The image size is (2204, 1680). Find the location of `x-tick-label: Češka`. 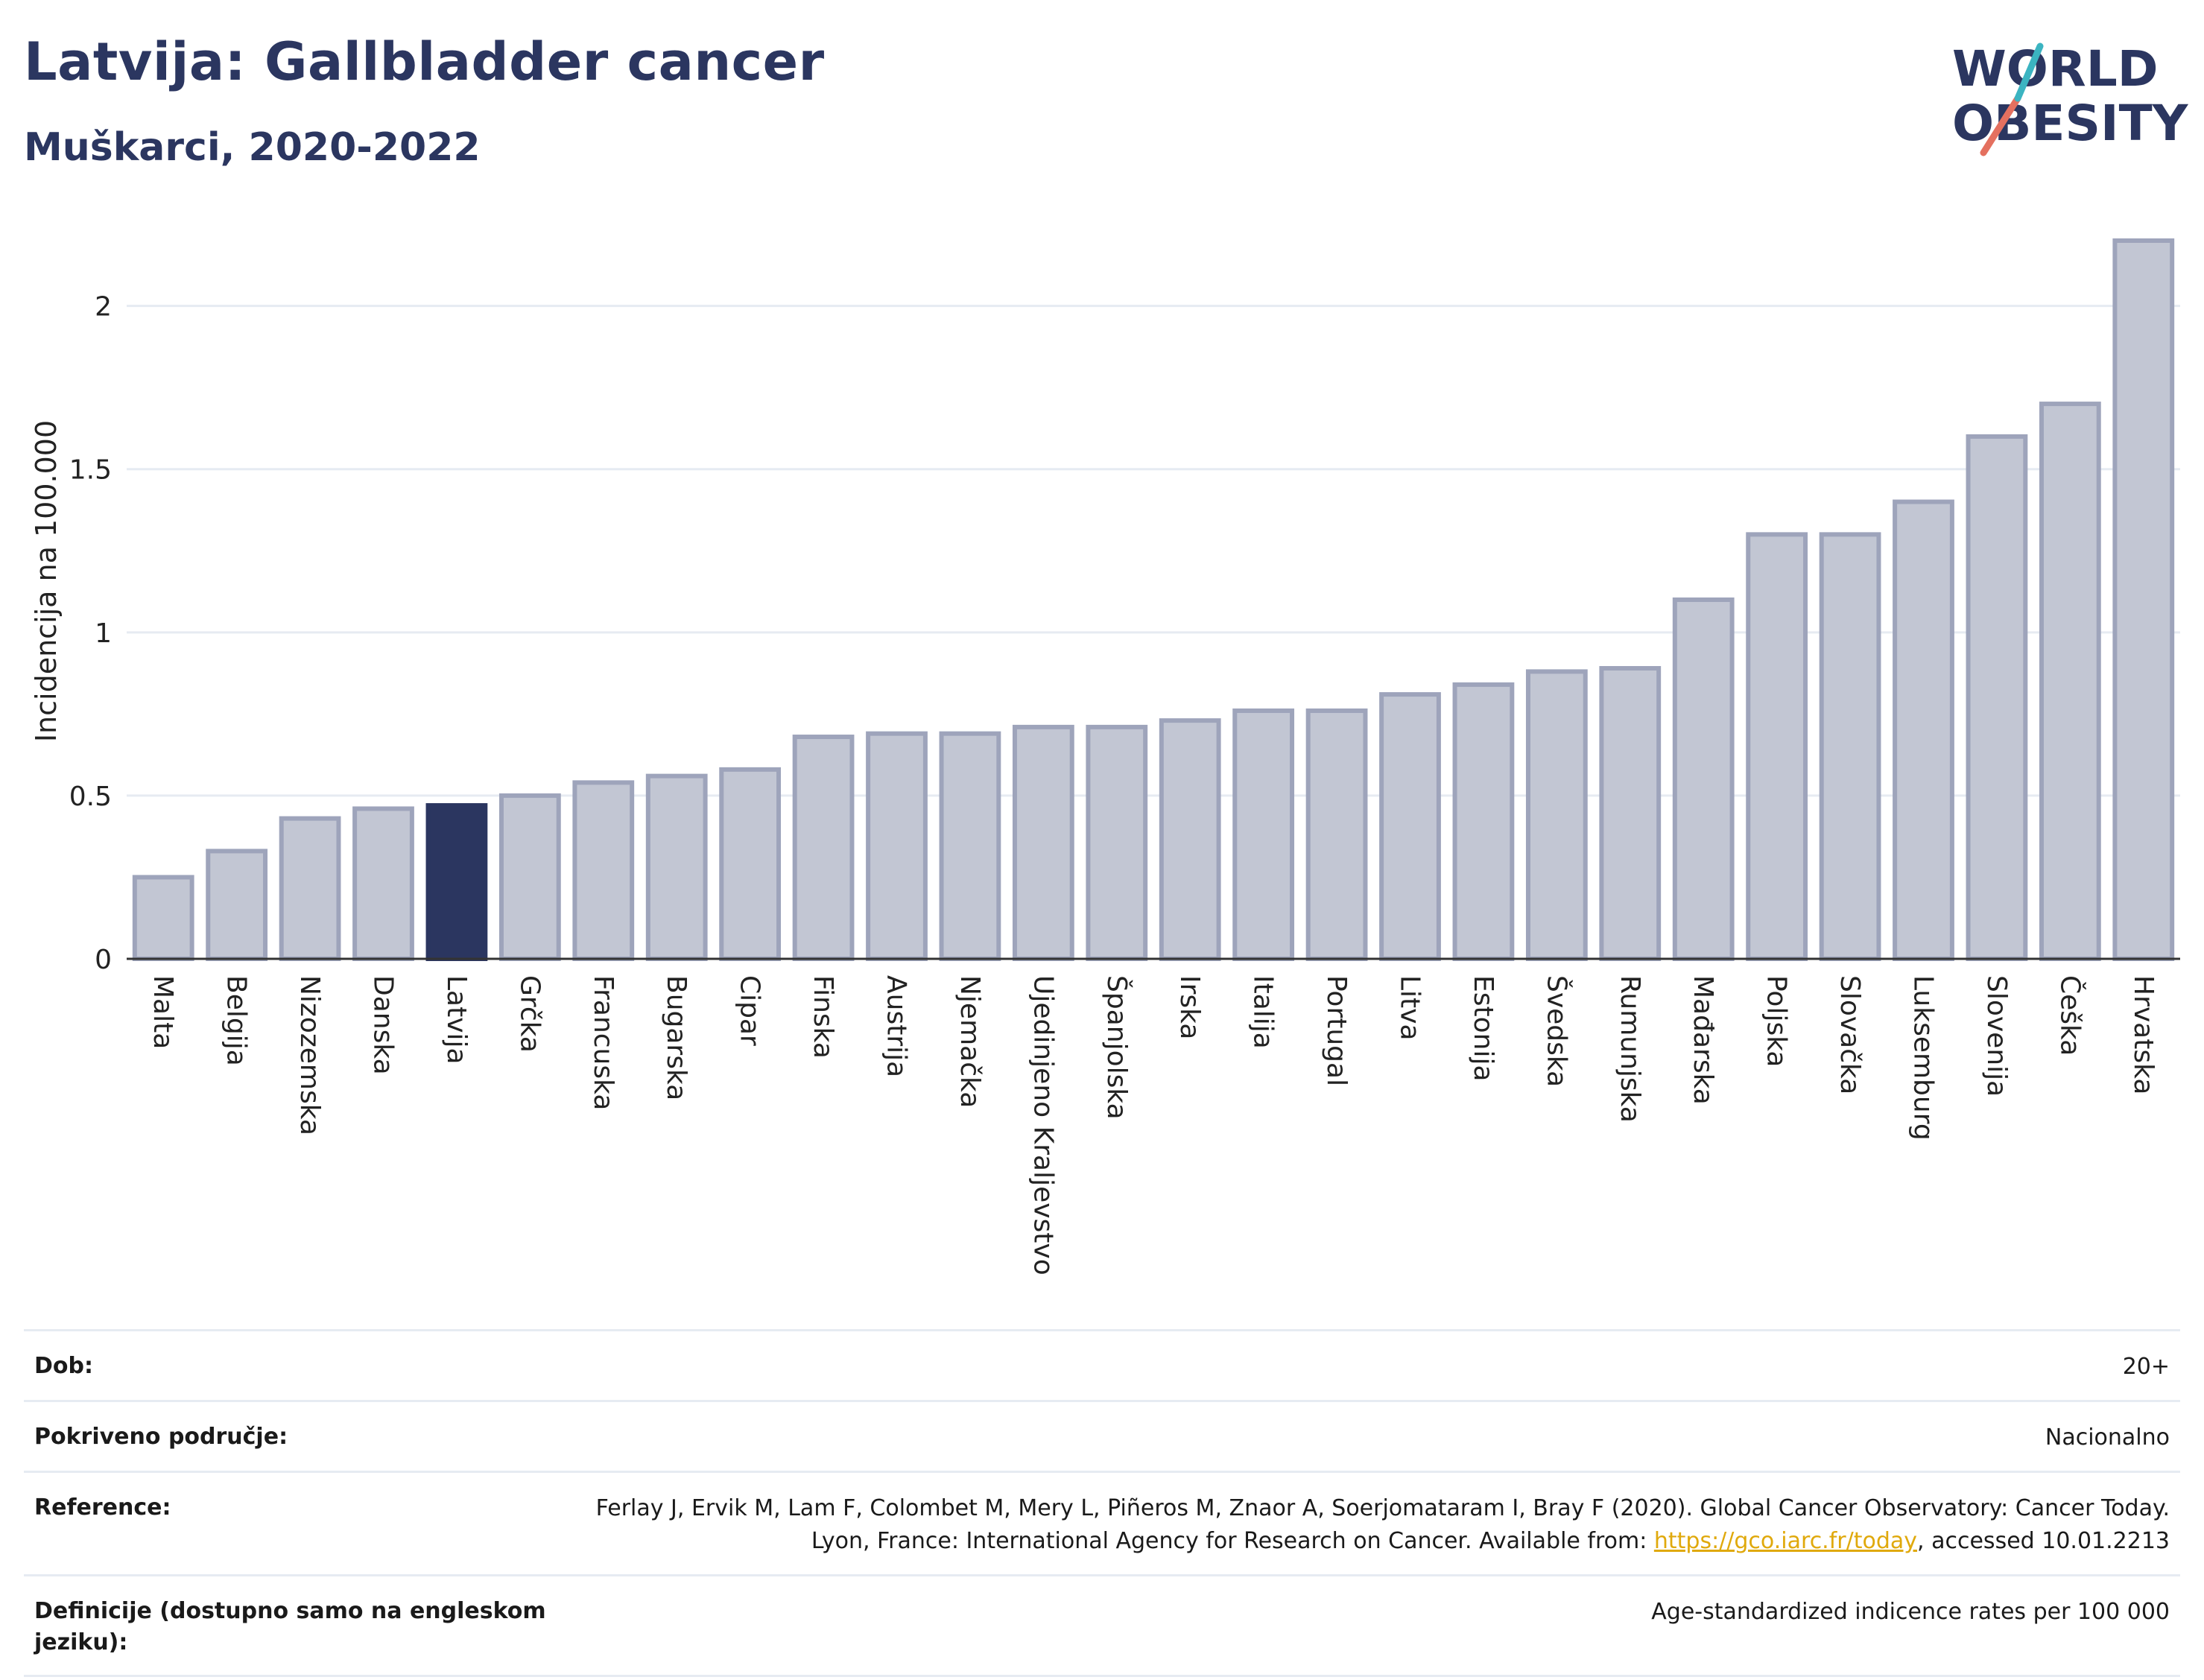

x-tick-label: Češka is located at coordinates (2070, 1015).